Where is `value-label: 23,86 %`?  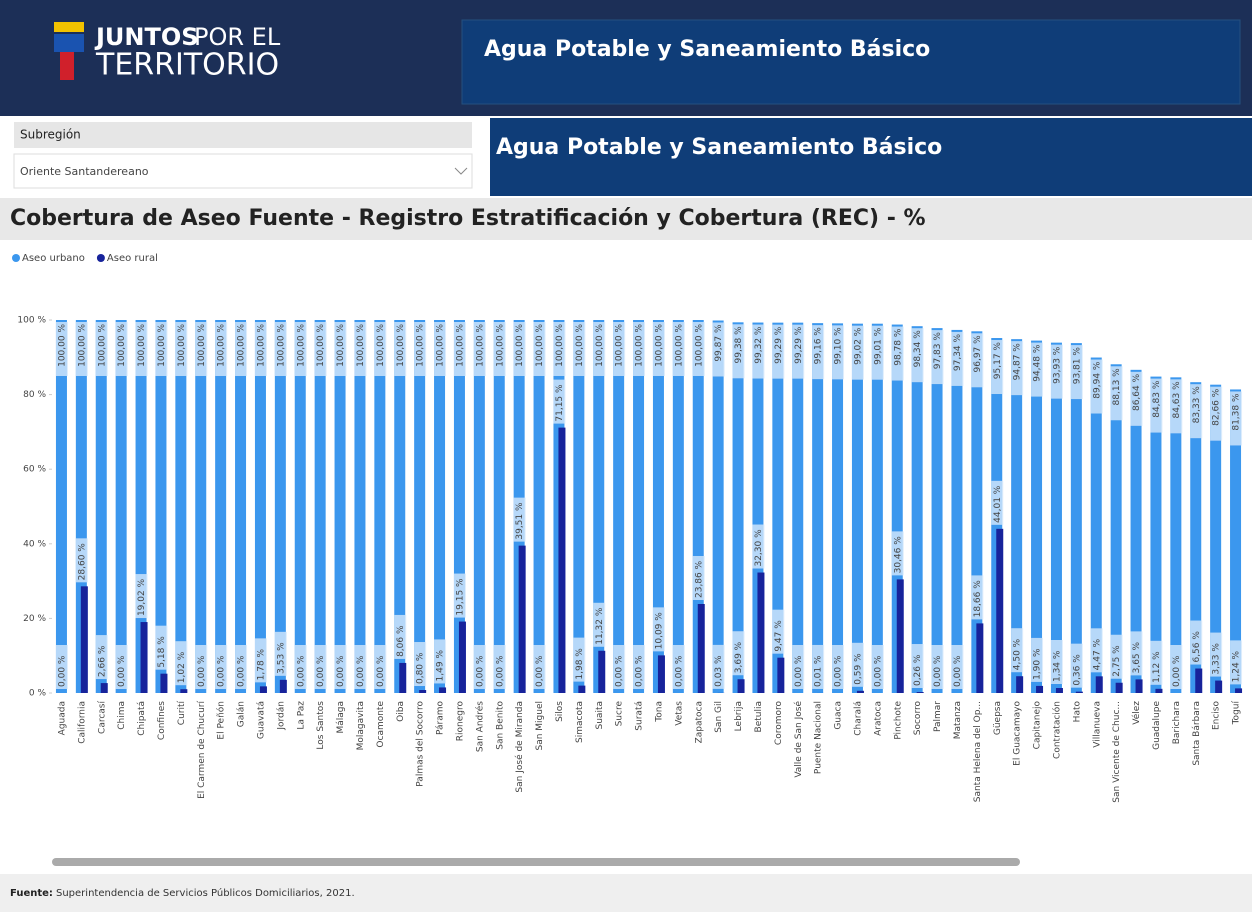 value-label: 23,86 % is located at coordinates (699, 579).